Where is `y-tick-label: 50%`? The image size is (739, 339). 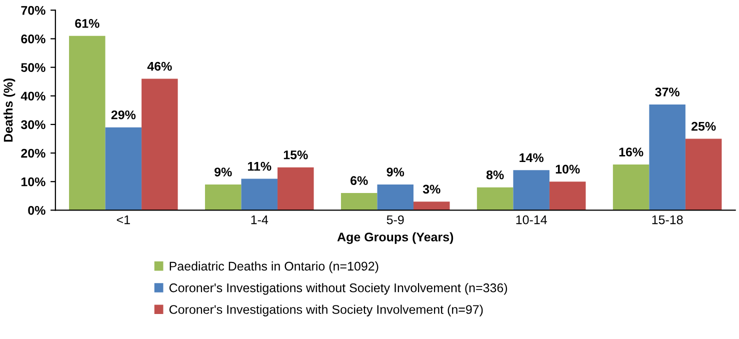
y-tick-label: 50% is located at coordinates (33, 67).